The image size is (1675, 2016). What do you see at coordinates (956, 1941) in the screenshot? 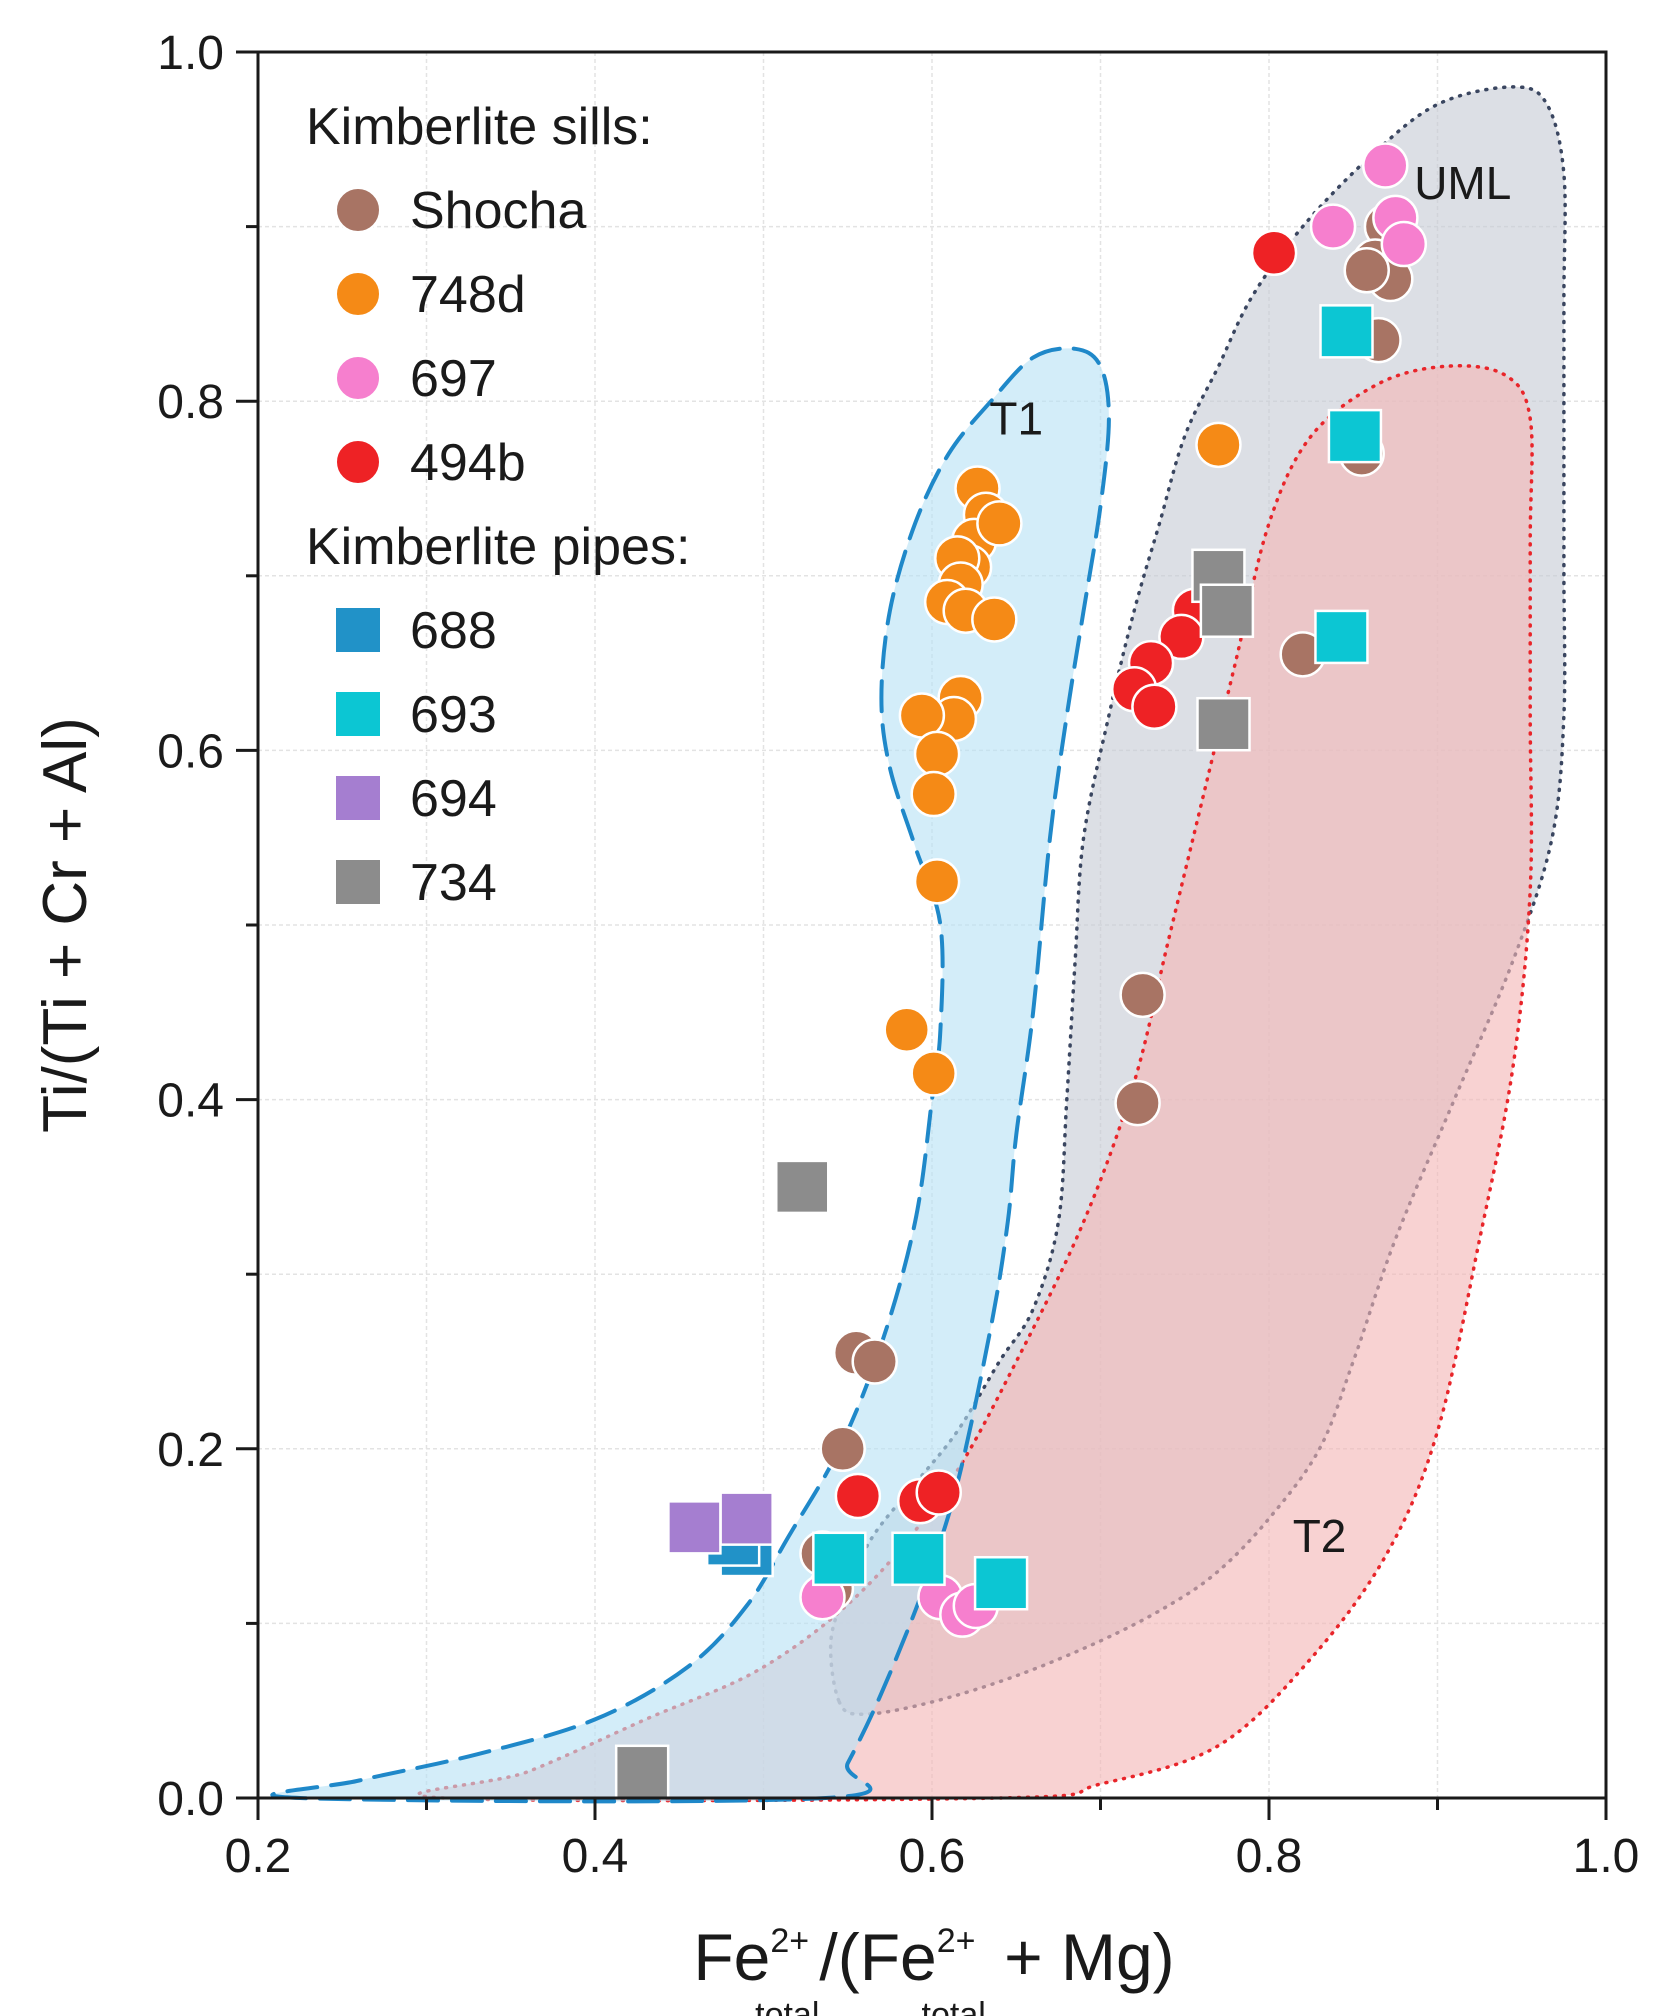
I see `x-axis-title-sup2: 2+` at bounding box center [956, 1941].